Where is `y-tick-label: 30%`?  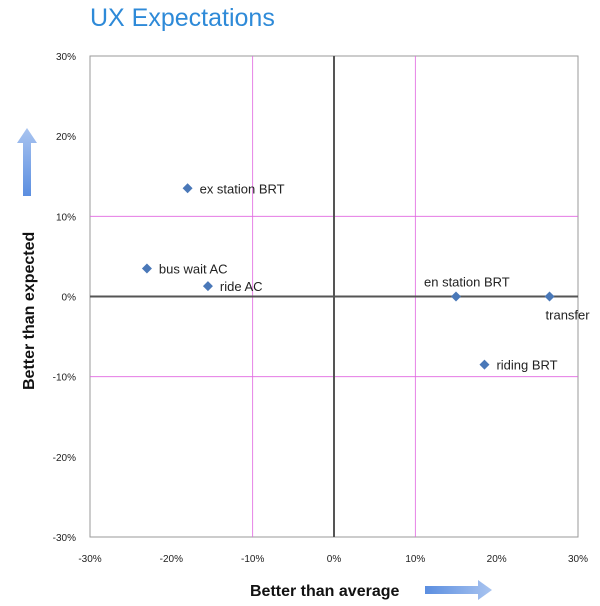
y-tick-label: 30% is located at coordinates (66, 57).